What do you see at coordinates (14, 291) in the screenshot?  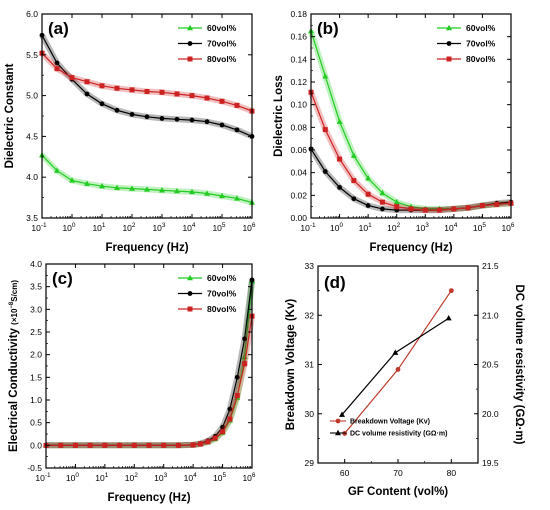 I see `y-axis-label-tail: S/cm)` at bounding box center [14, 291].